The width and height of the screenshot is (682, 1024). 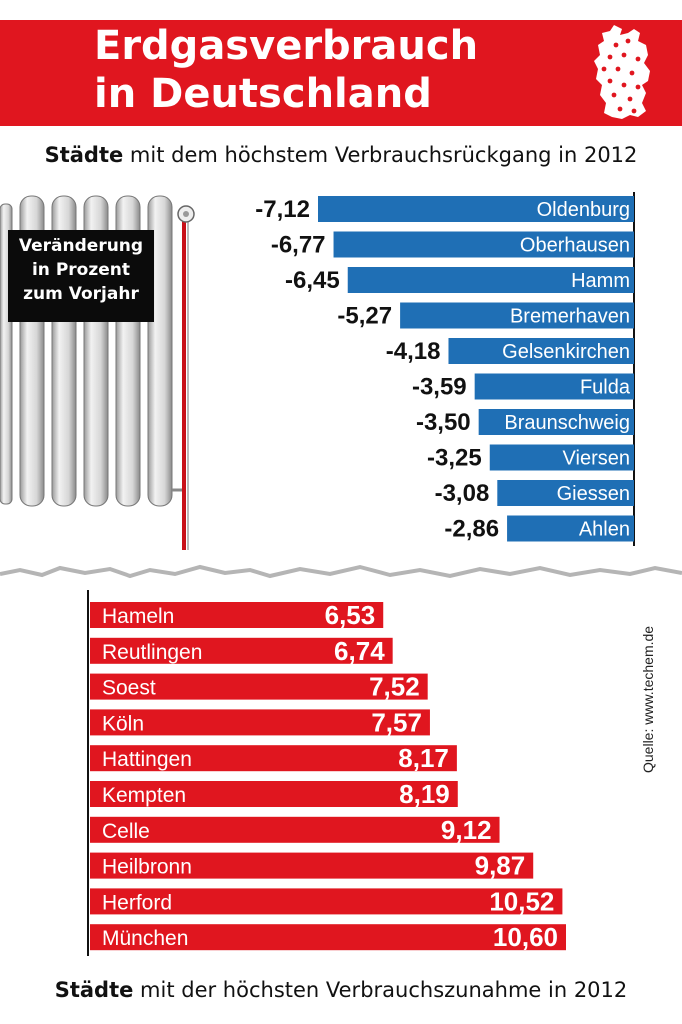 What do you see at coordinates (575, 246) in the screenshot?
I see `top-bar-category-label: Oberhausen` at bounding box center [575, 246].